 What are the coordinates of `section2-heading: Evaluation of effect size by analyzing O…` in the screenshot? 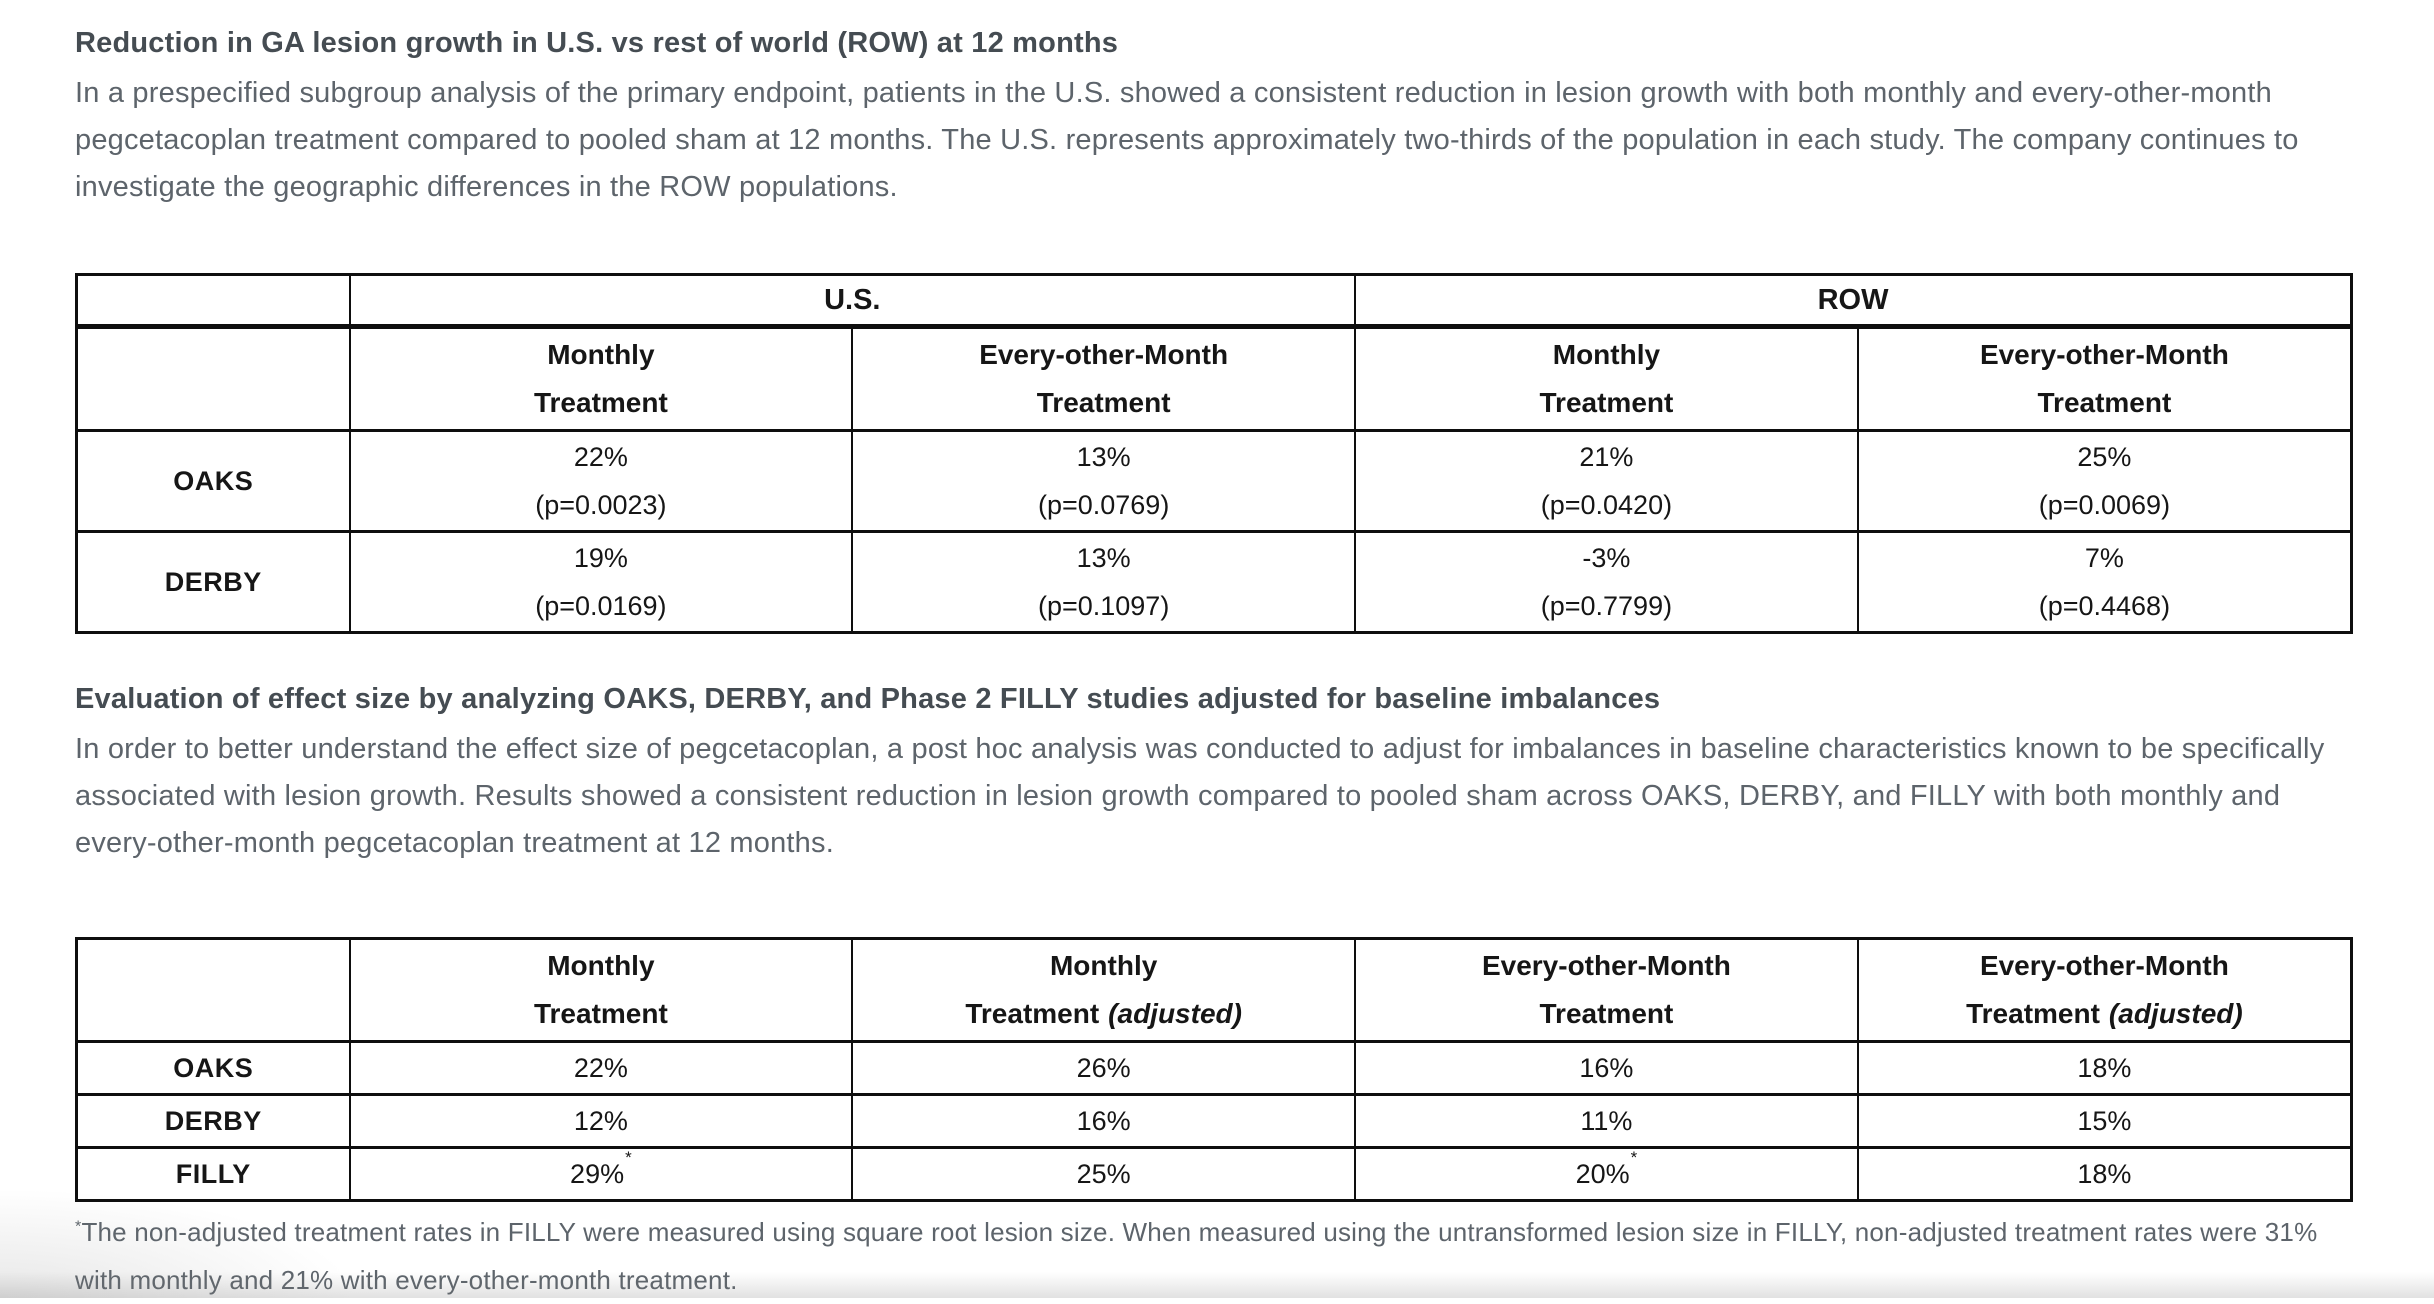 It's located at (868, 699).